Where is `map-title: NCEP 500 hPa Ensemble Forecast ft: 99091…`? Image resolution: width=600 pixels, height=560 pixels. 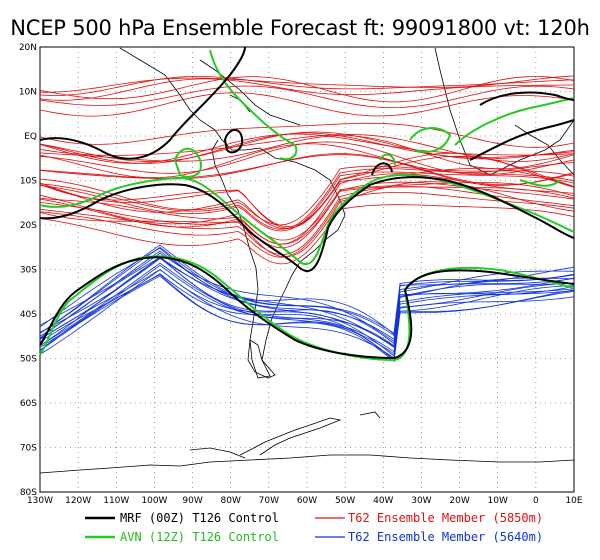 map-title: NCEP 500 hPa Ensemble Forecast ft: 99091… is located at coordinates (300, 28).